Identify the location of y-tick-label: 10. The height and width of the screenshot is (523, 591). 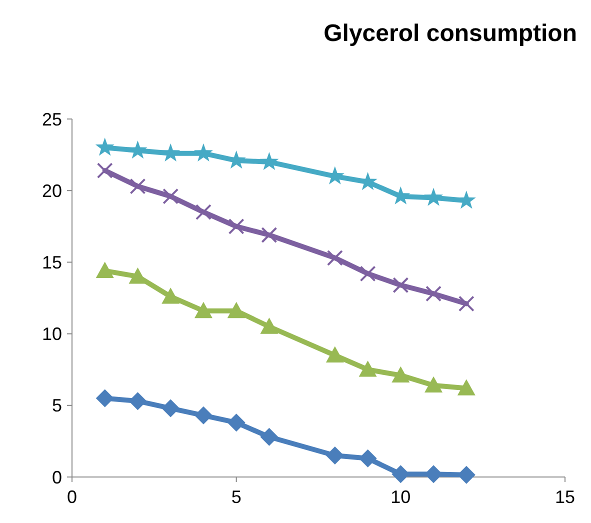
(52, 334).